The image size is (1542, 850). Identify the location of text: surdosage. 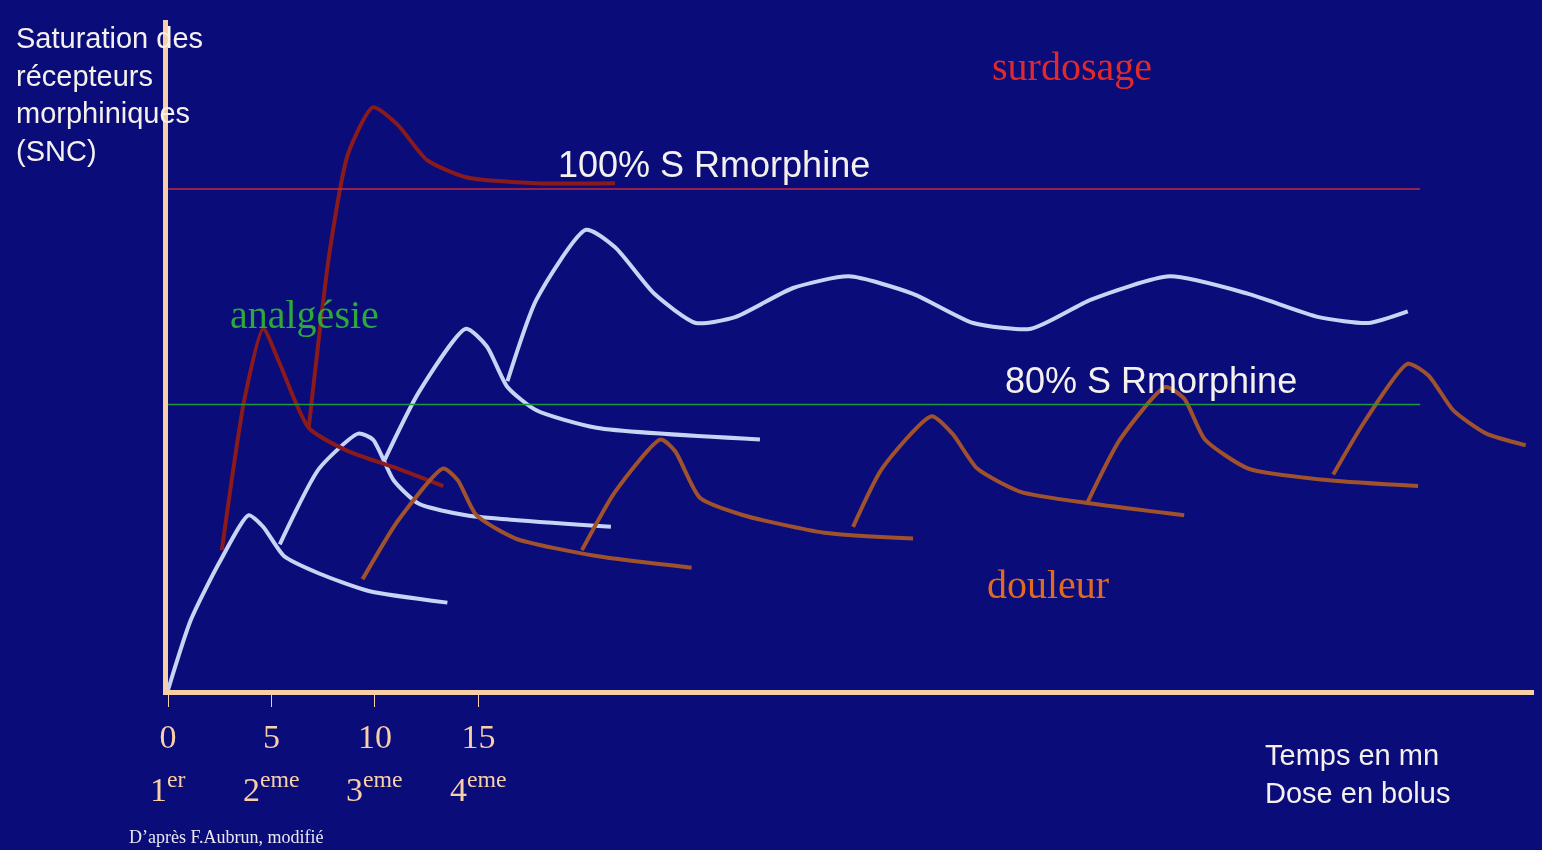
(1072, 66).